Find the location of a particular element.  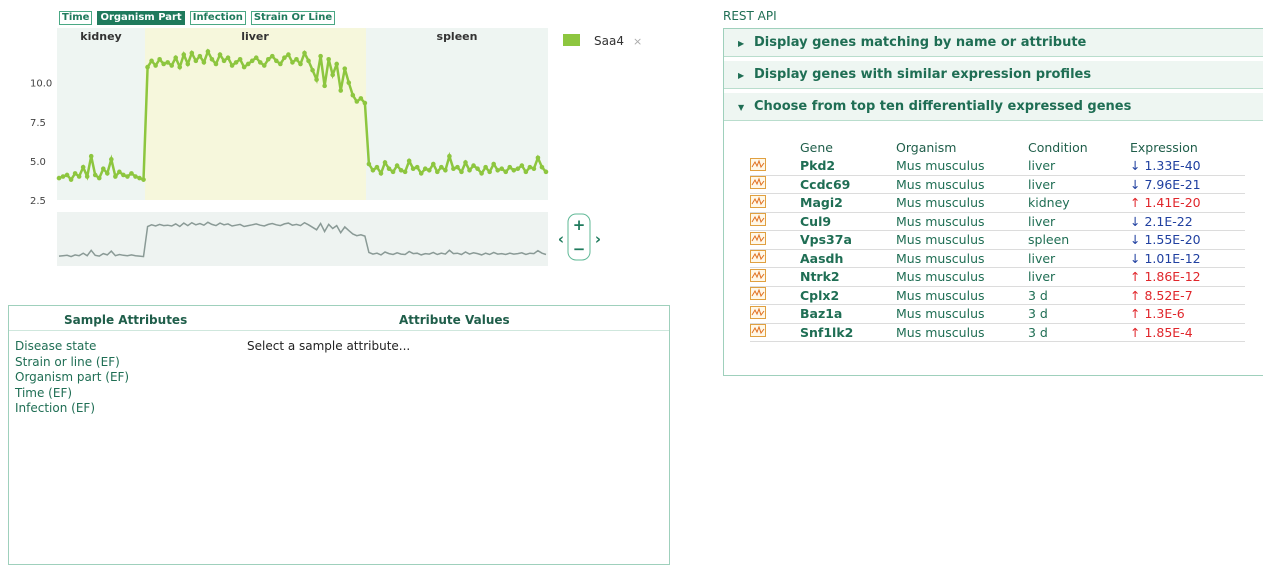

gene-name: Cul9 is located at coordinates (848, 221).